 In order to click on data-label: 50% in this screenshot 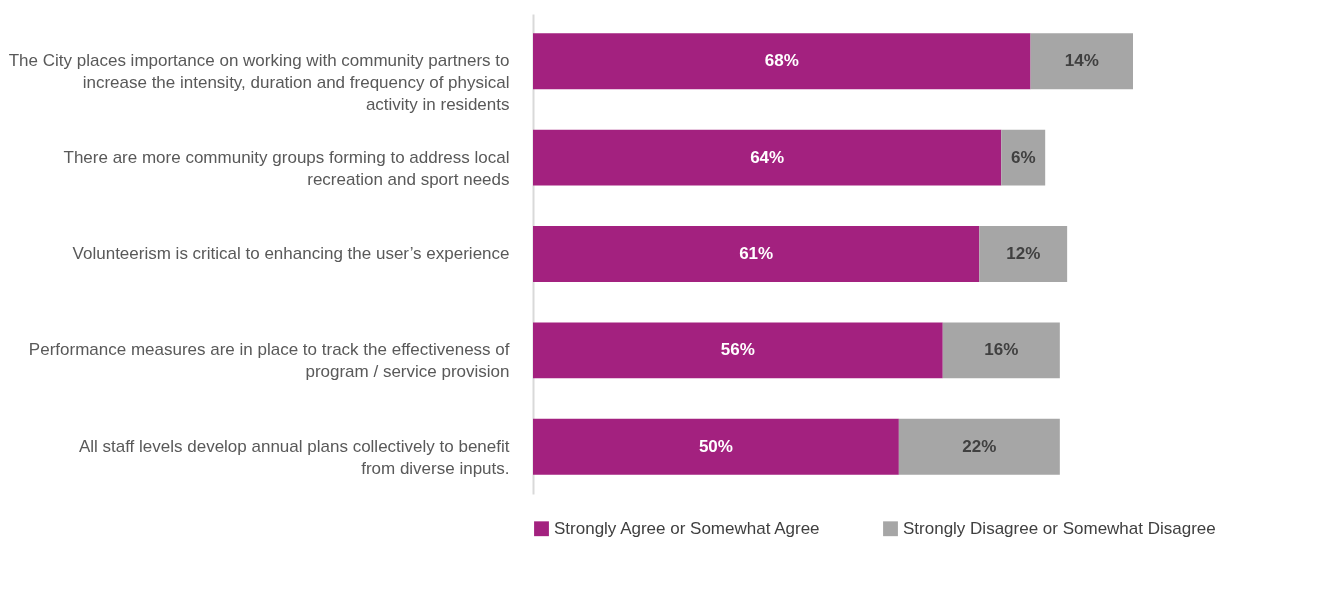, I will do `click(715, 446)`.